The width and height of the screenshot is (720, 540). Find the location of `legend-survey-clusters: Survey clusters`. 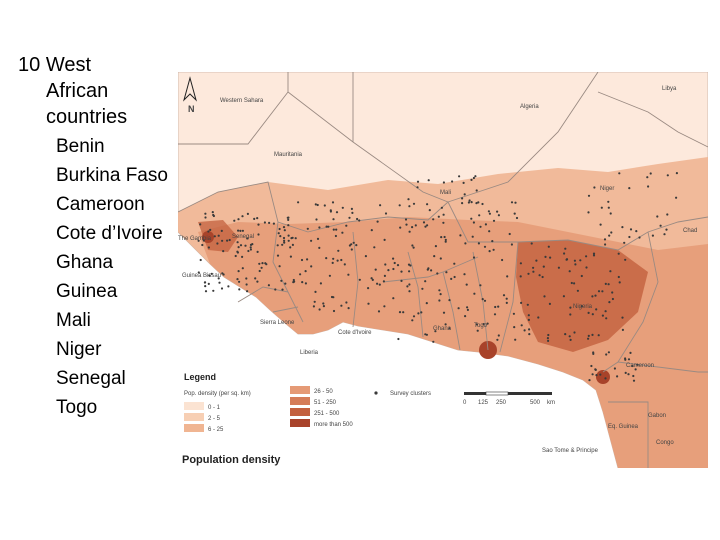

legend-survey-clusters: Survey clusters is located at coordinates (402, 394).